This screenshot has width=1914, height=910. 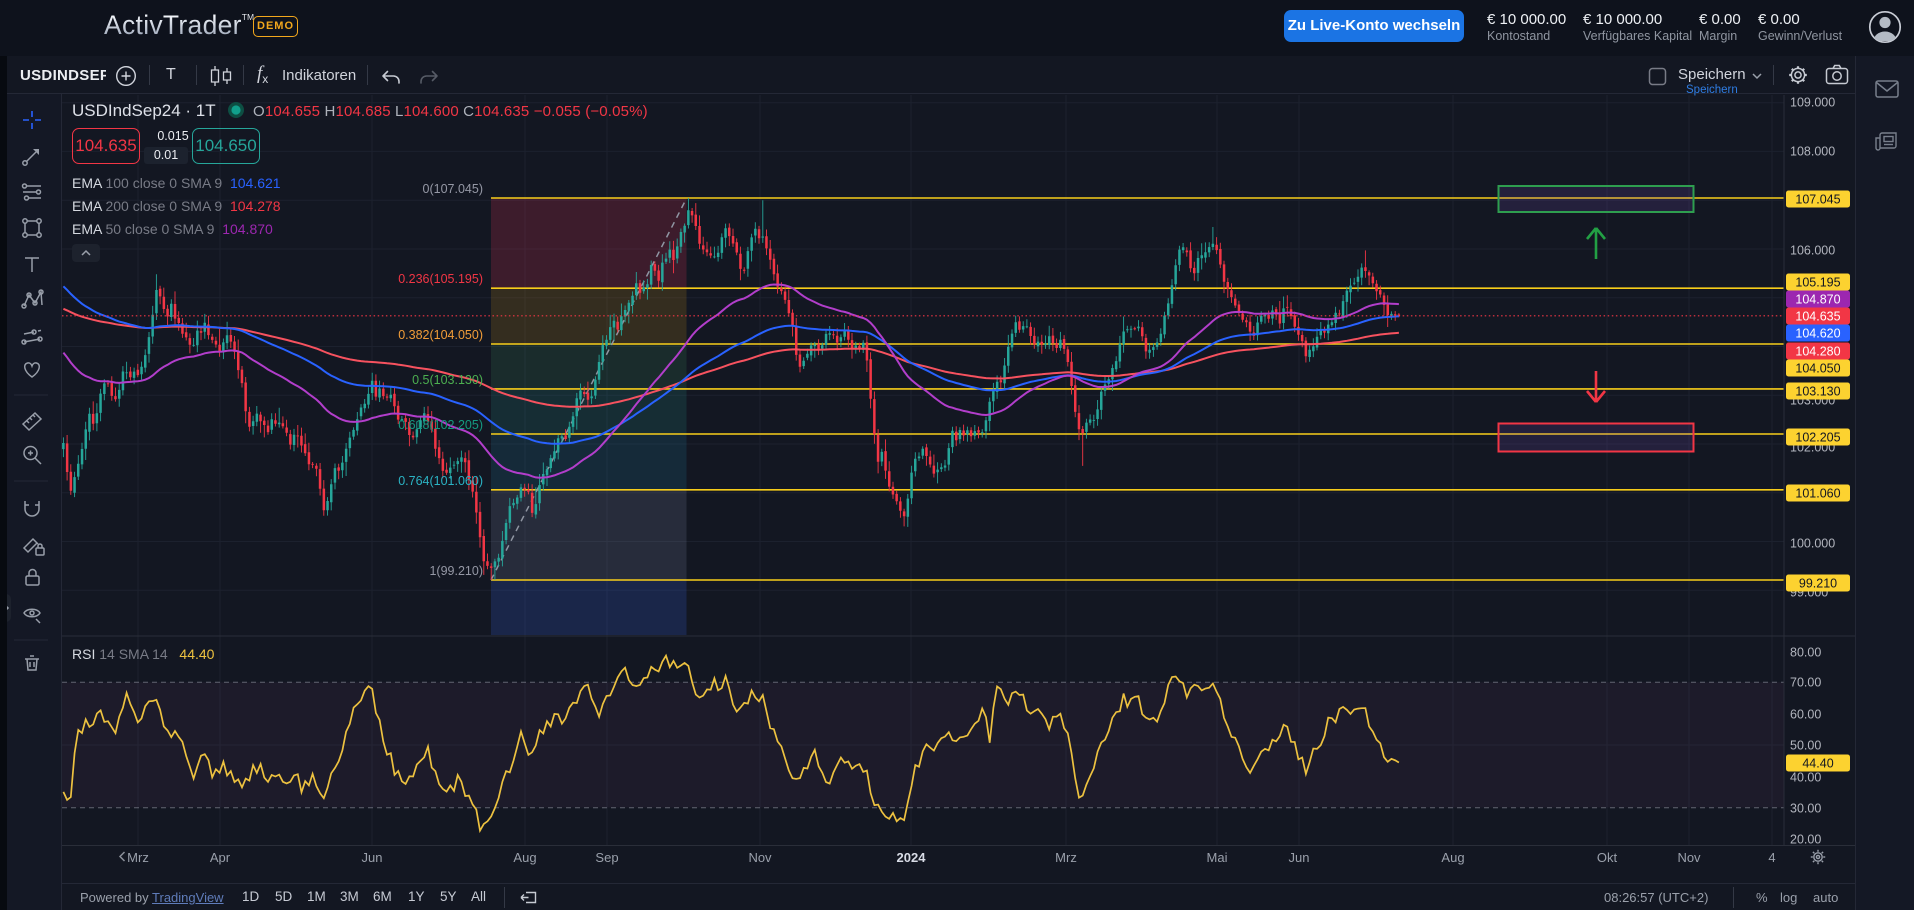 I want to click on svg-text: 104.050, so click(x=1817, y=368).